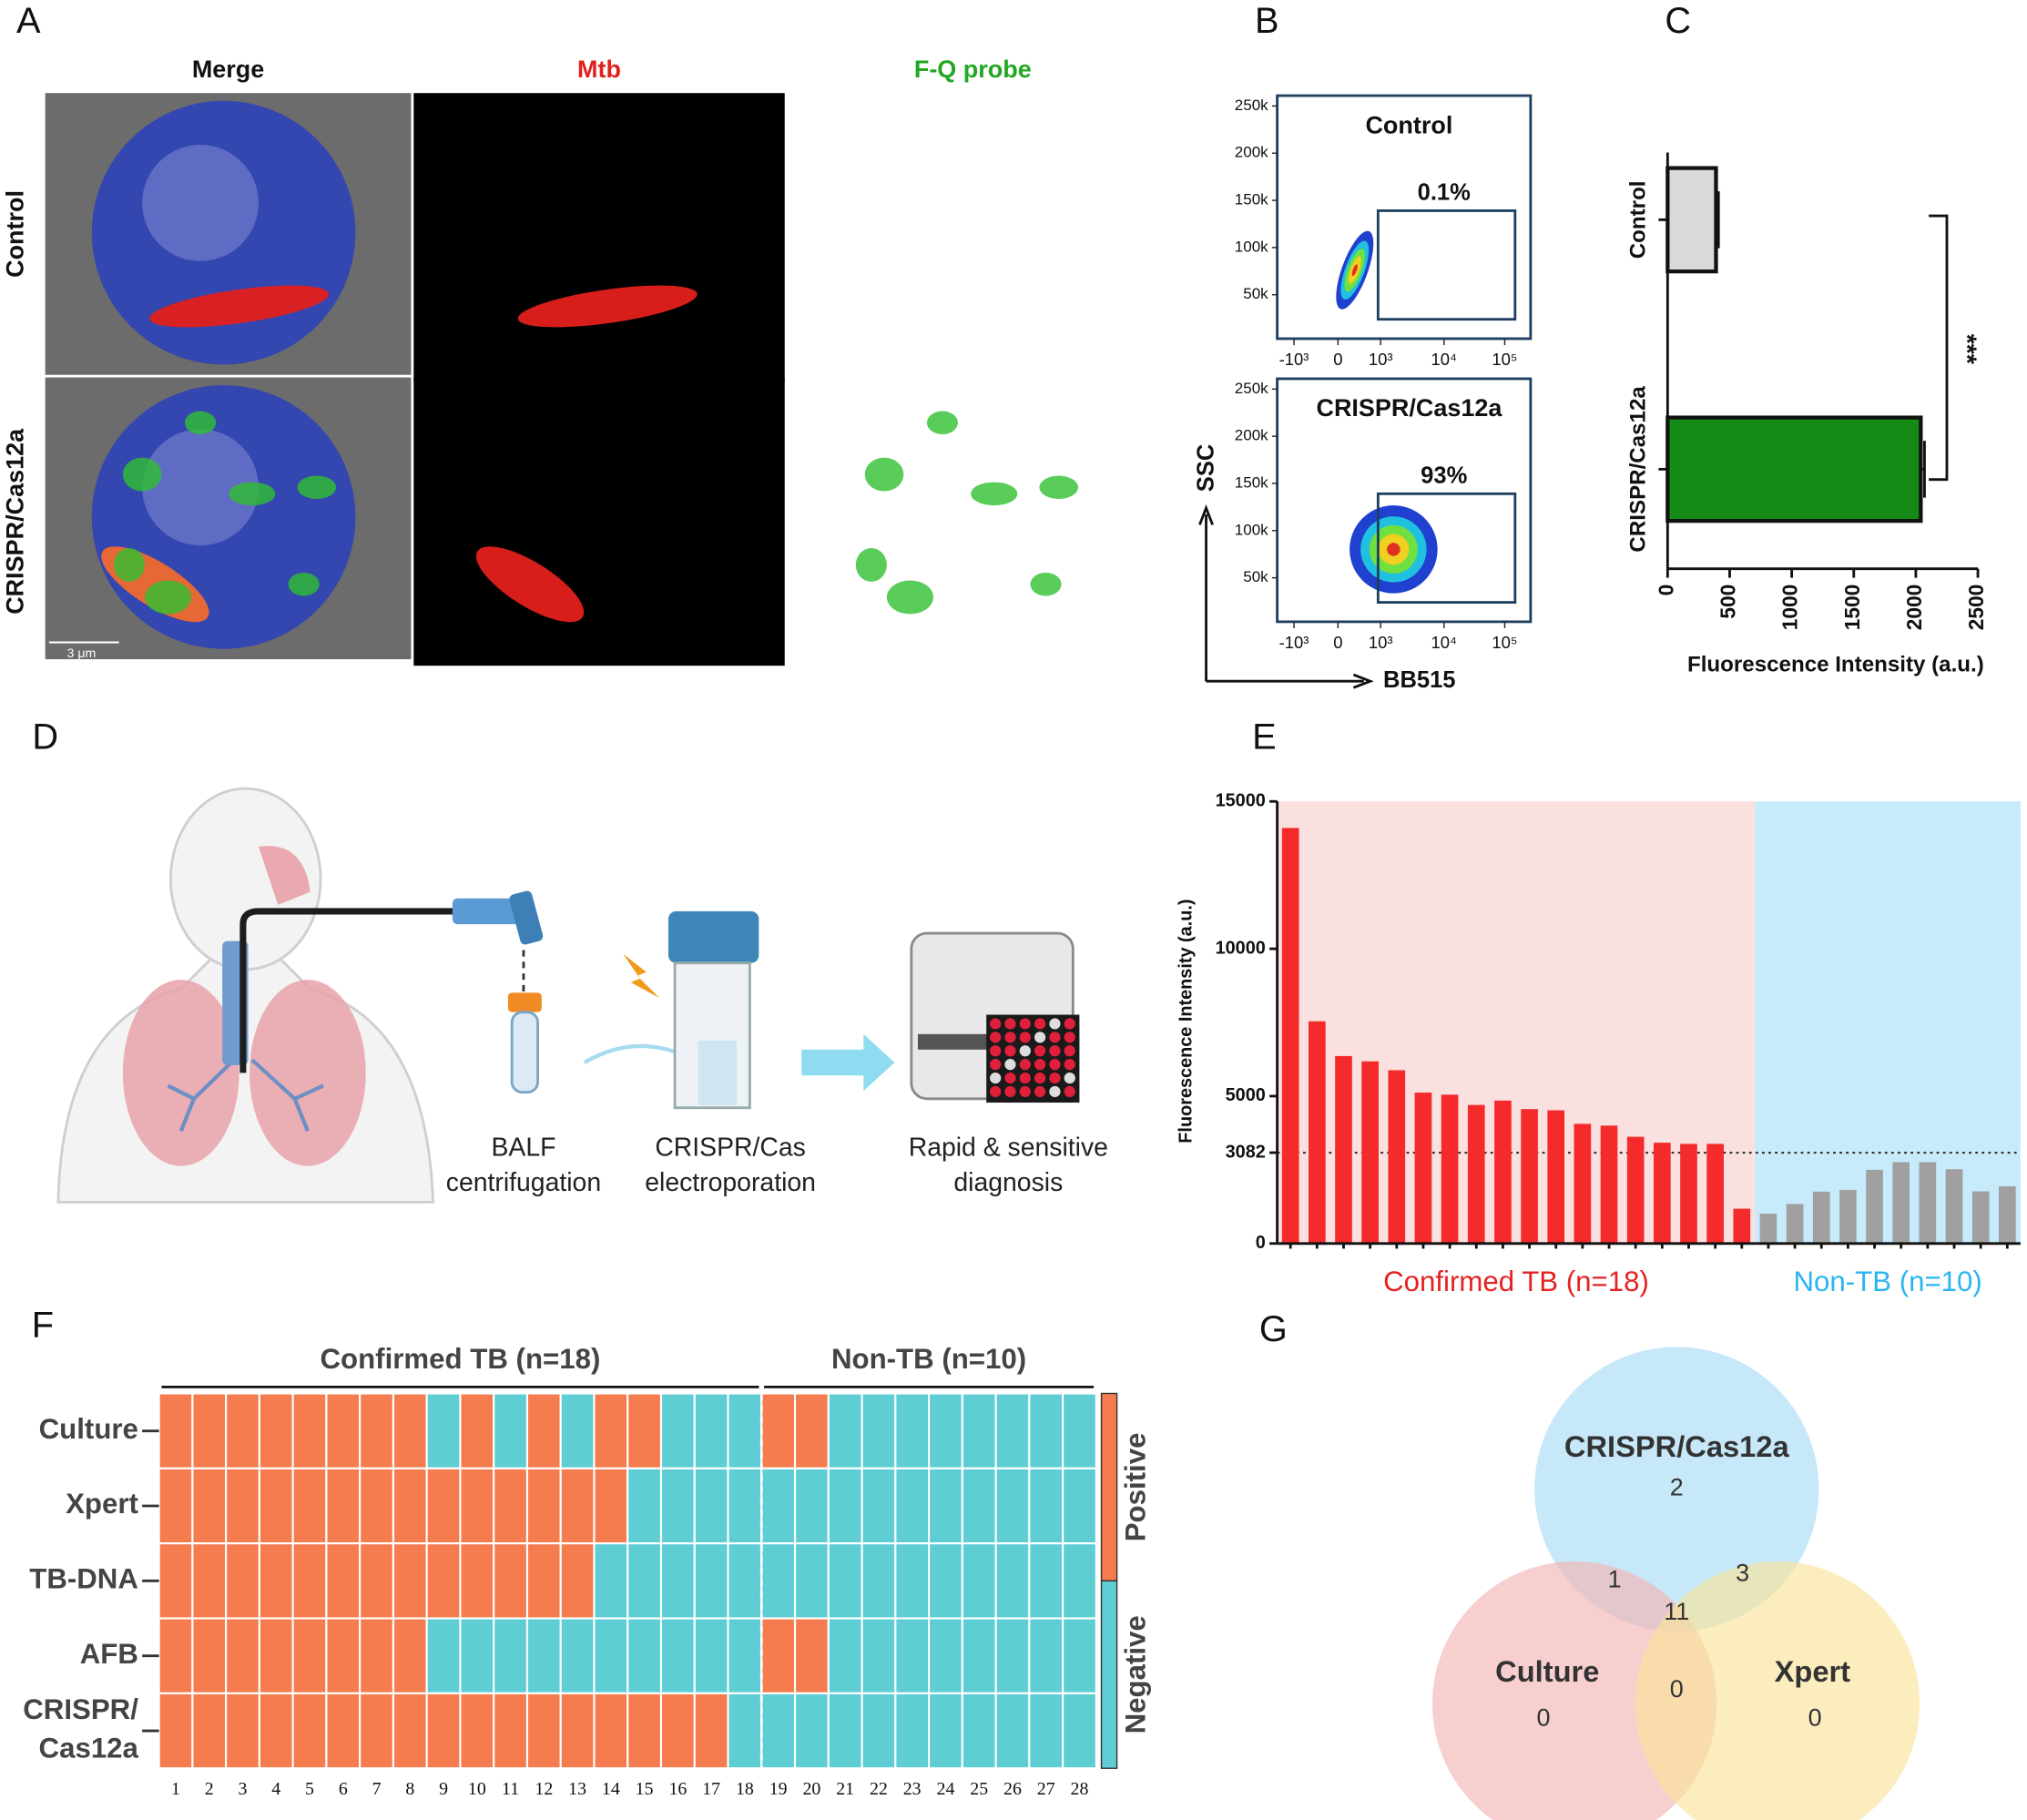  What do you see at coordinates (1727, 602) in the screenshot?
I see `x-tick-label: 500` at bounding box center [1727, 602].